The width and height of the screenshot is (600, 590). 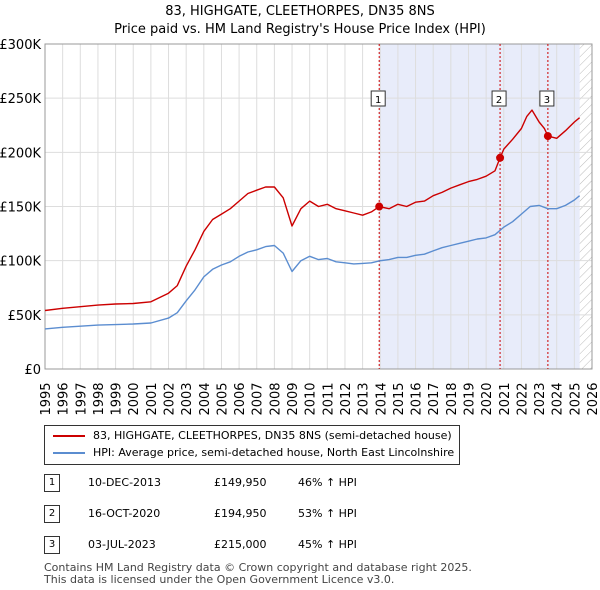 What do you see at coordinates (328, 398) in the screenshot?
I see `x-tick-label: 2011` at bounding box center [328, 398].